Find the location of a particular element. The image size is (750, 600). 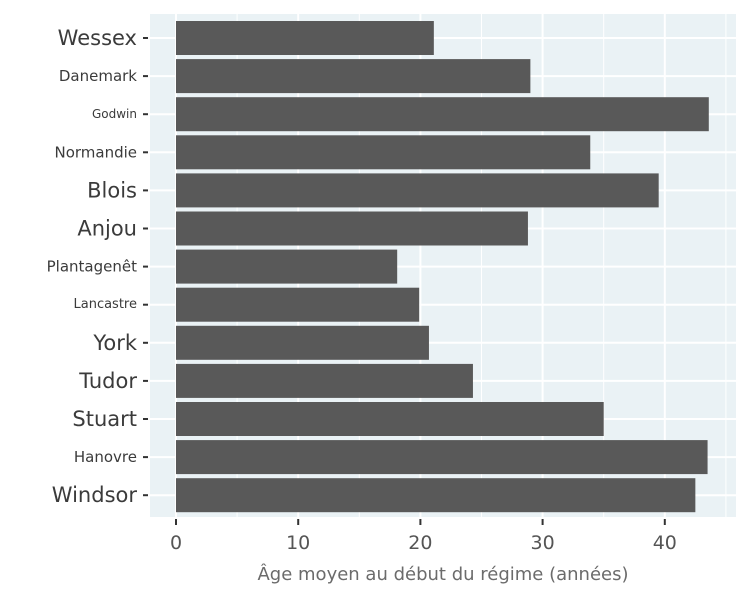

y-tick-label: Hanovre is located at coordinates (105, 457).